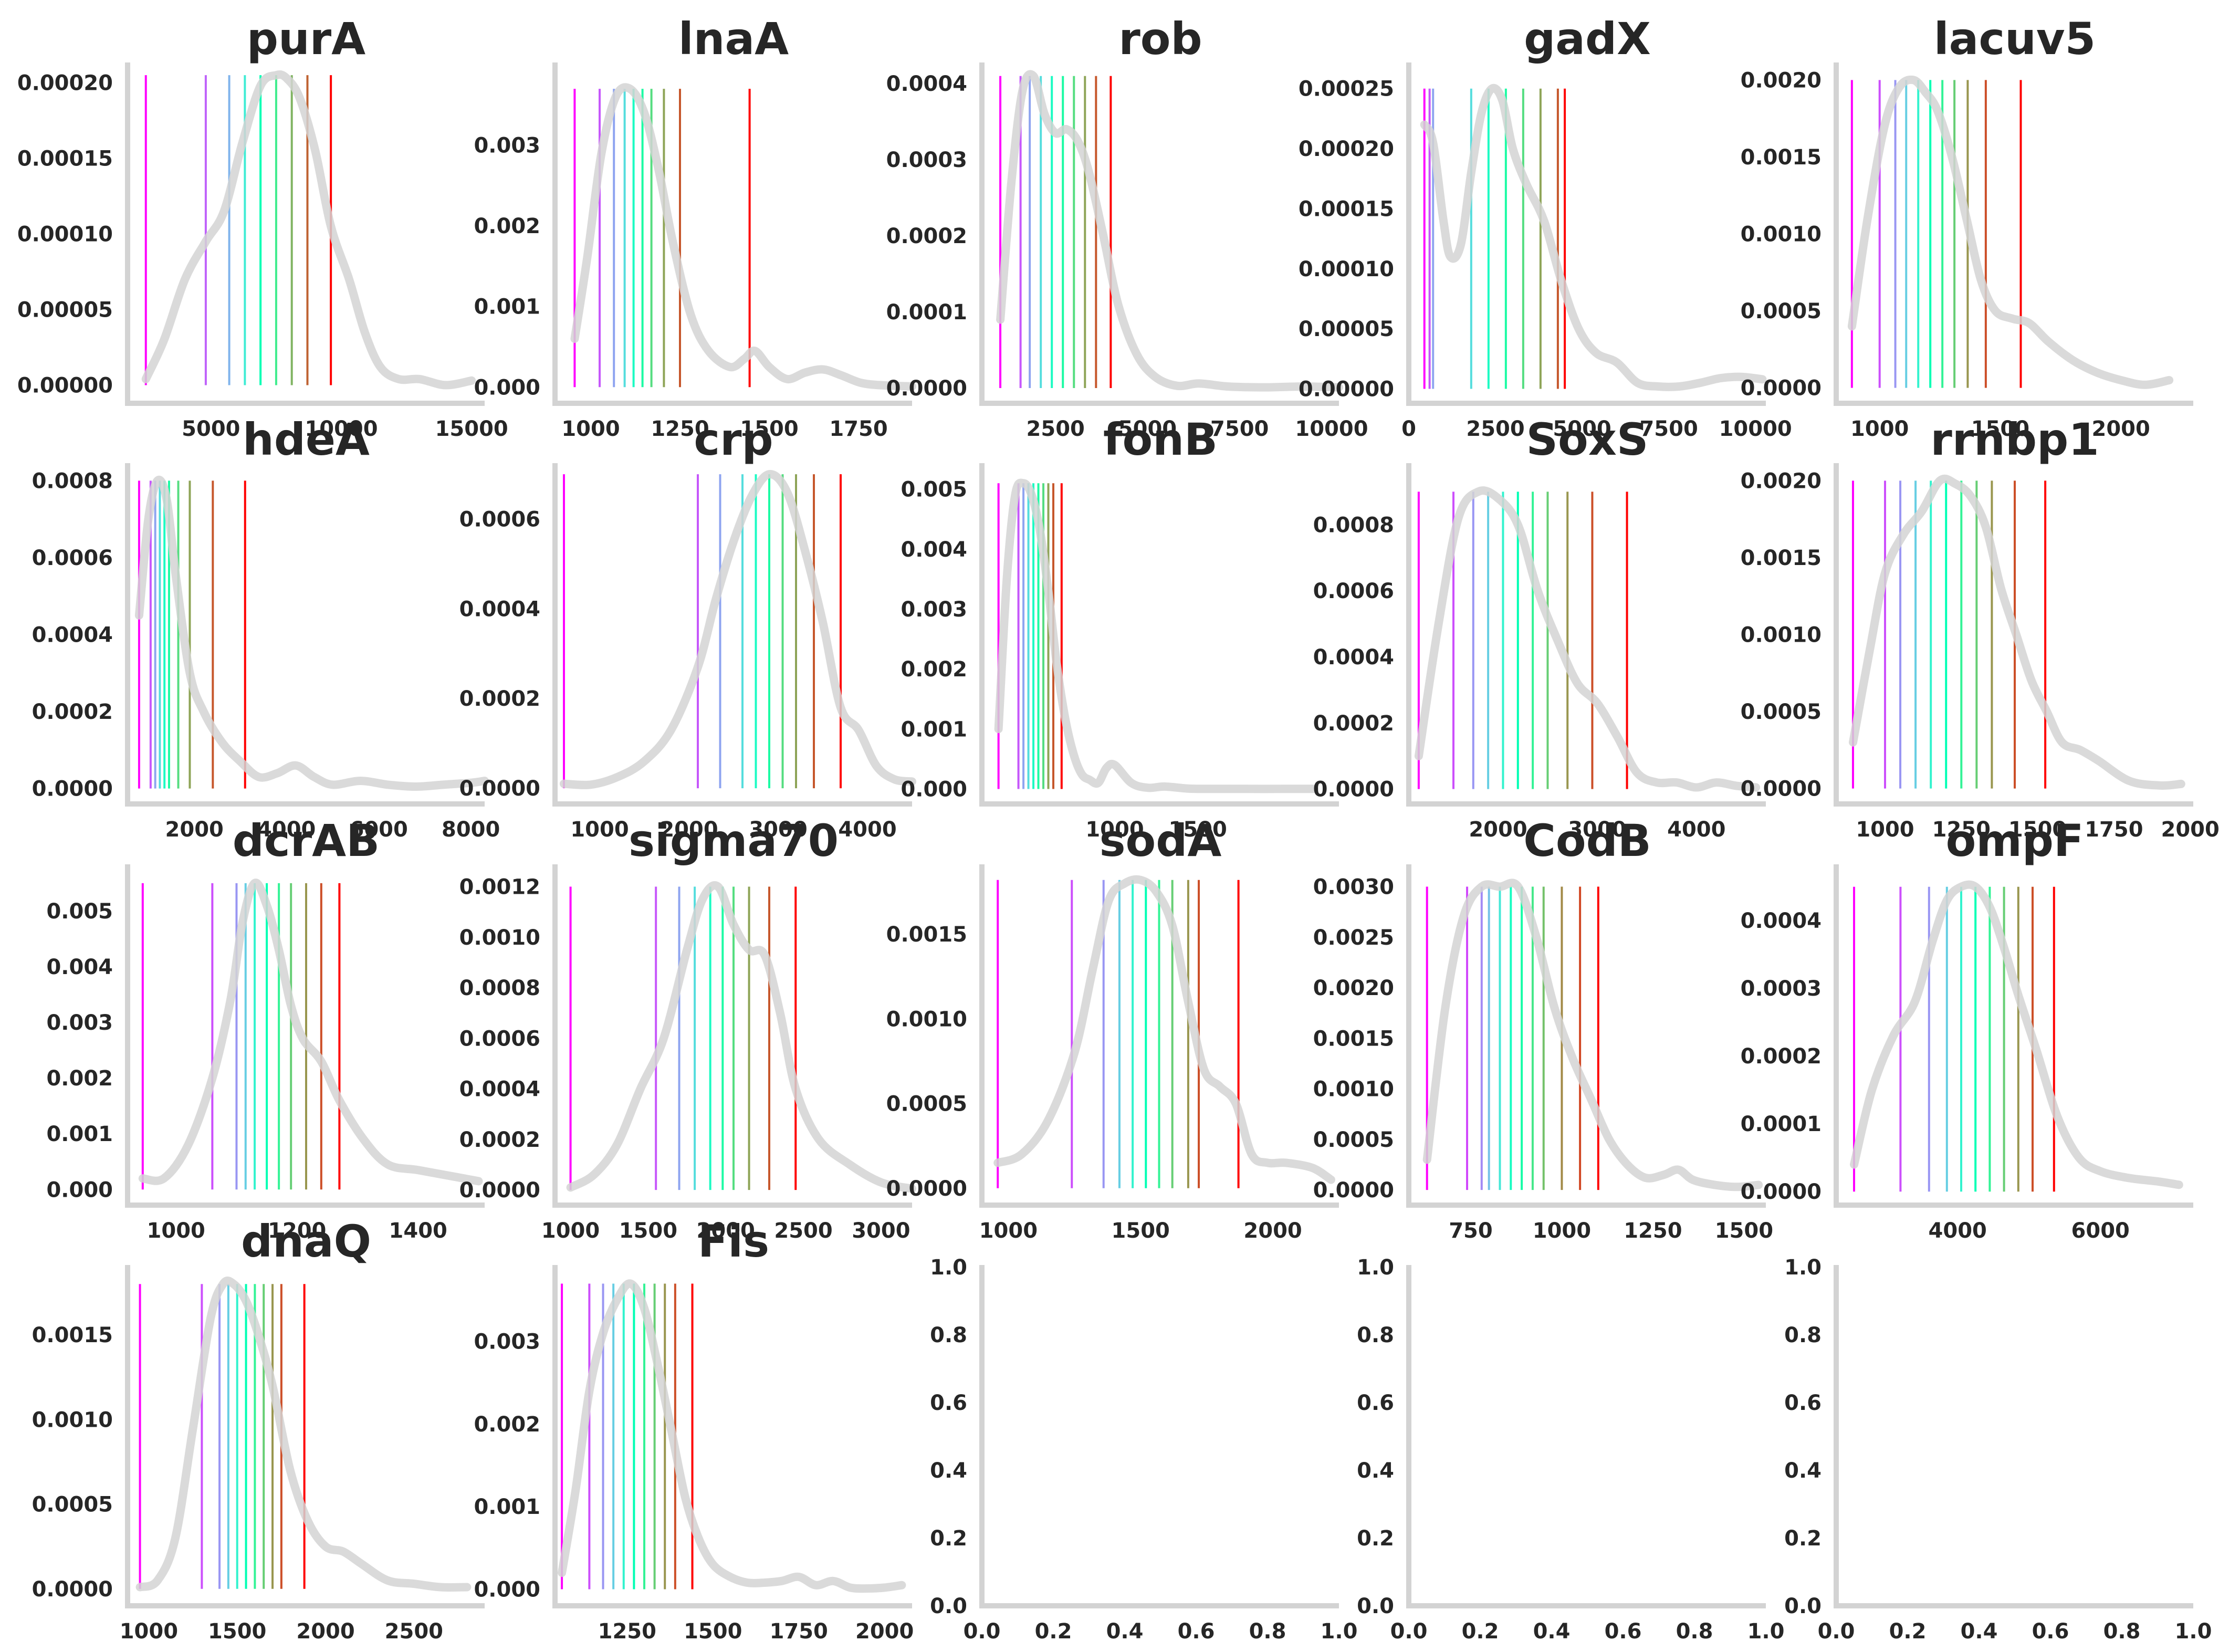  I want to click on y-tick-label: 0.000, so click(507, 1590).